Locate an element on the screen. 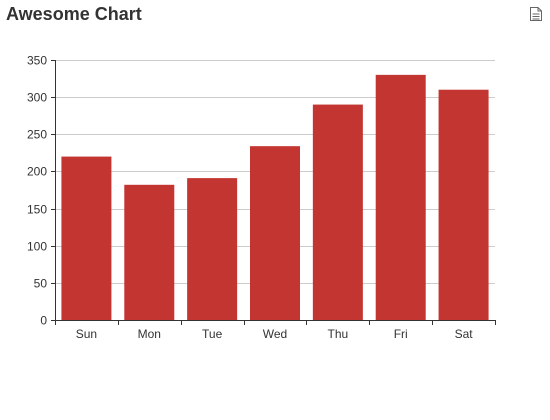 Image resolution: width=550 pixels, height=420 pixels. y-tick-label: 100 is located at coordinates (37, 247).